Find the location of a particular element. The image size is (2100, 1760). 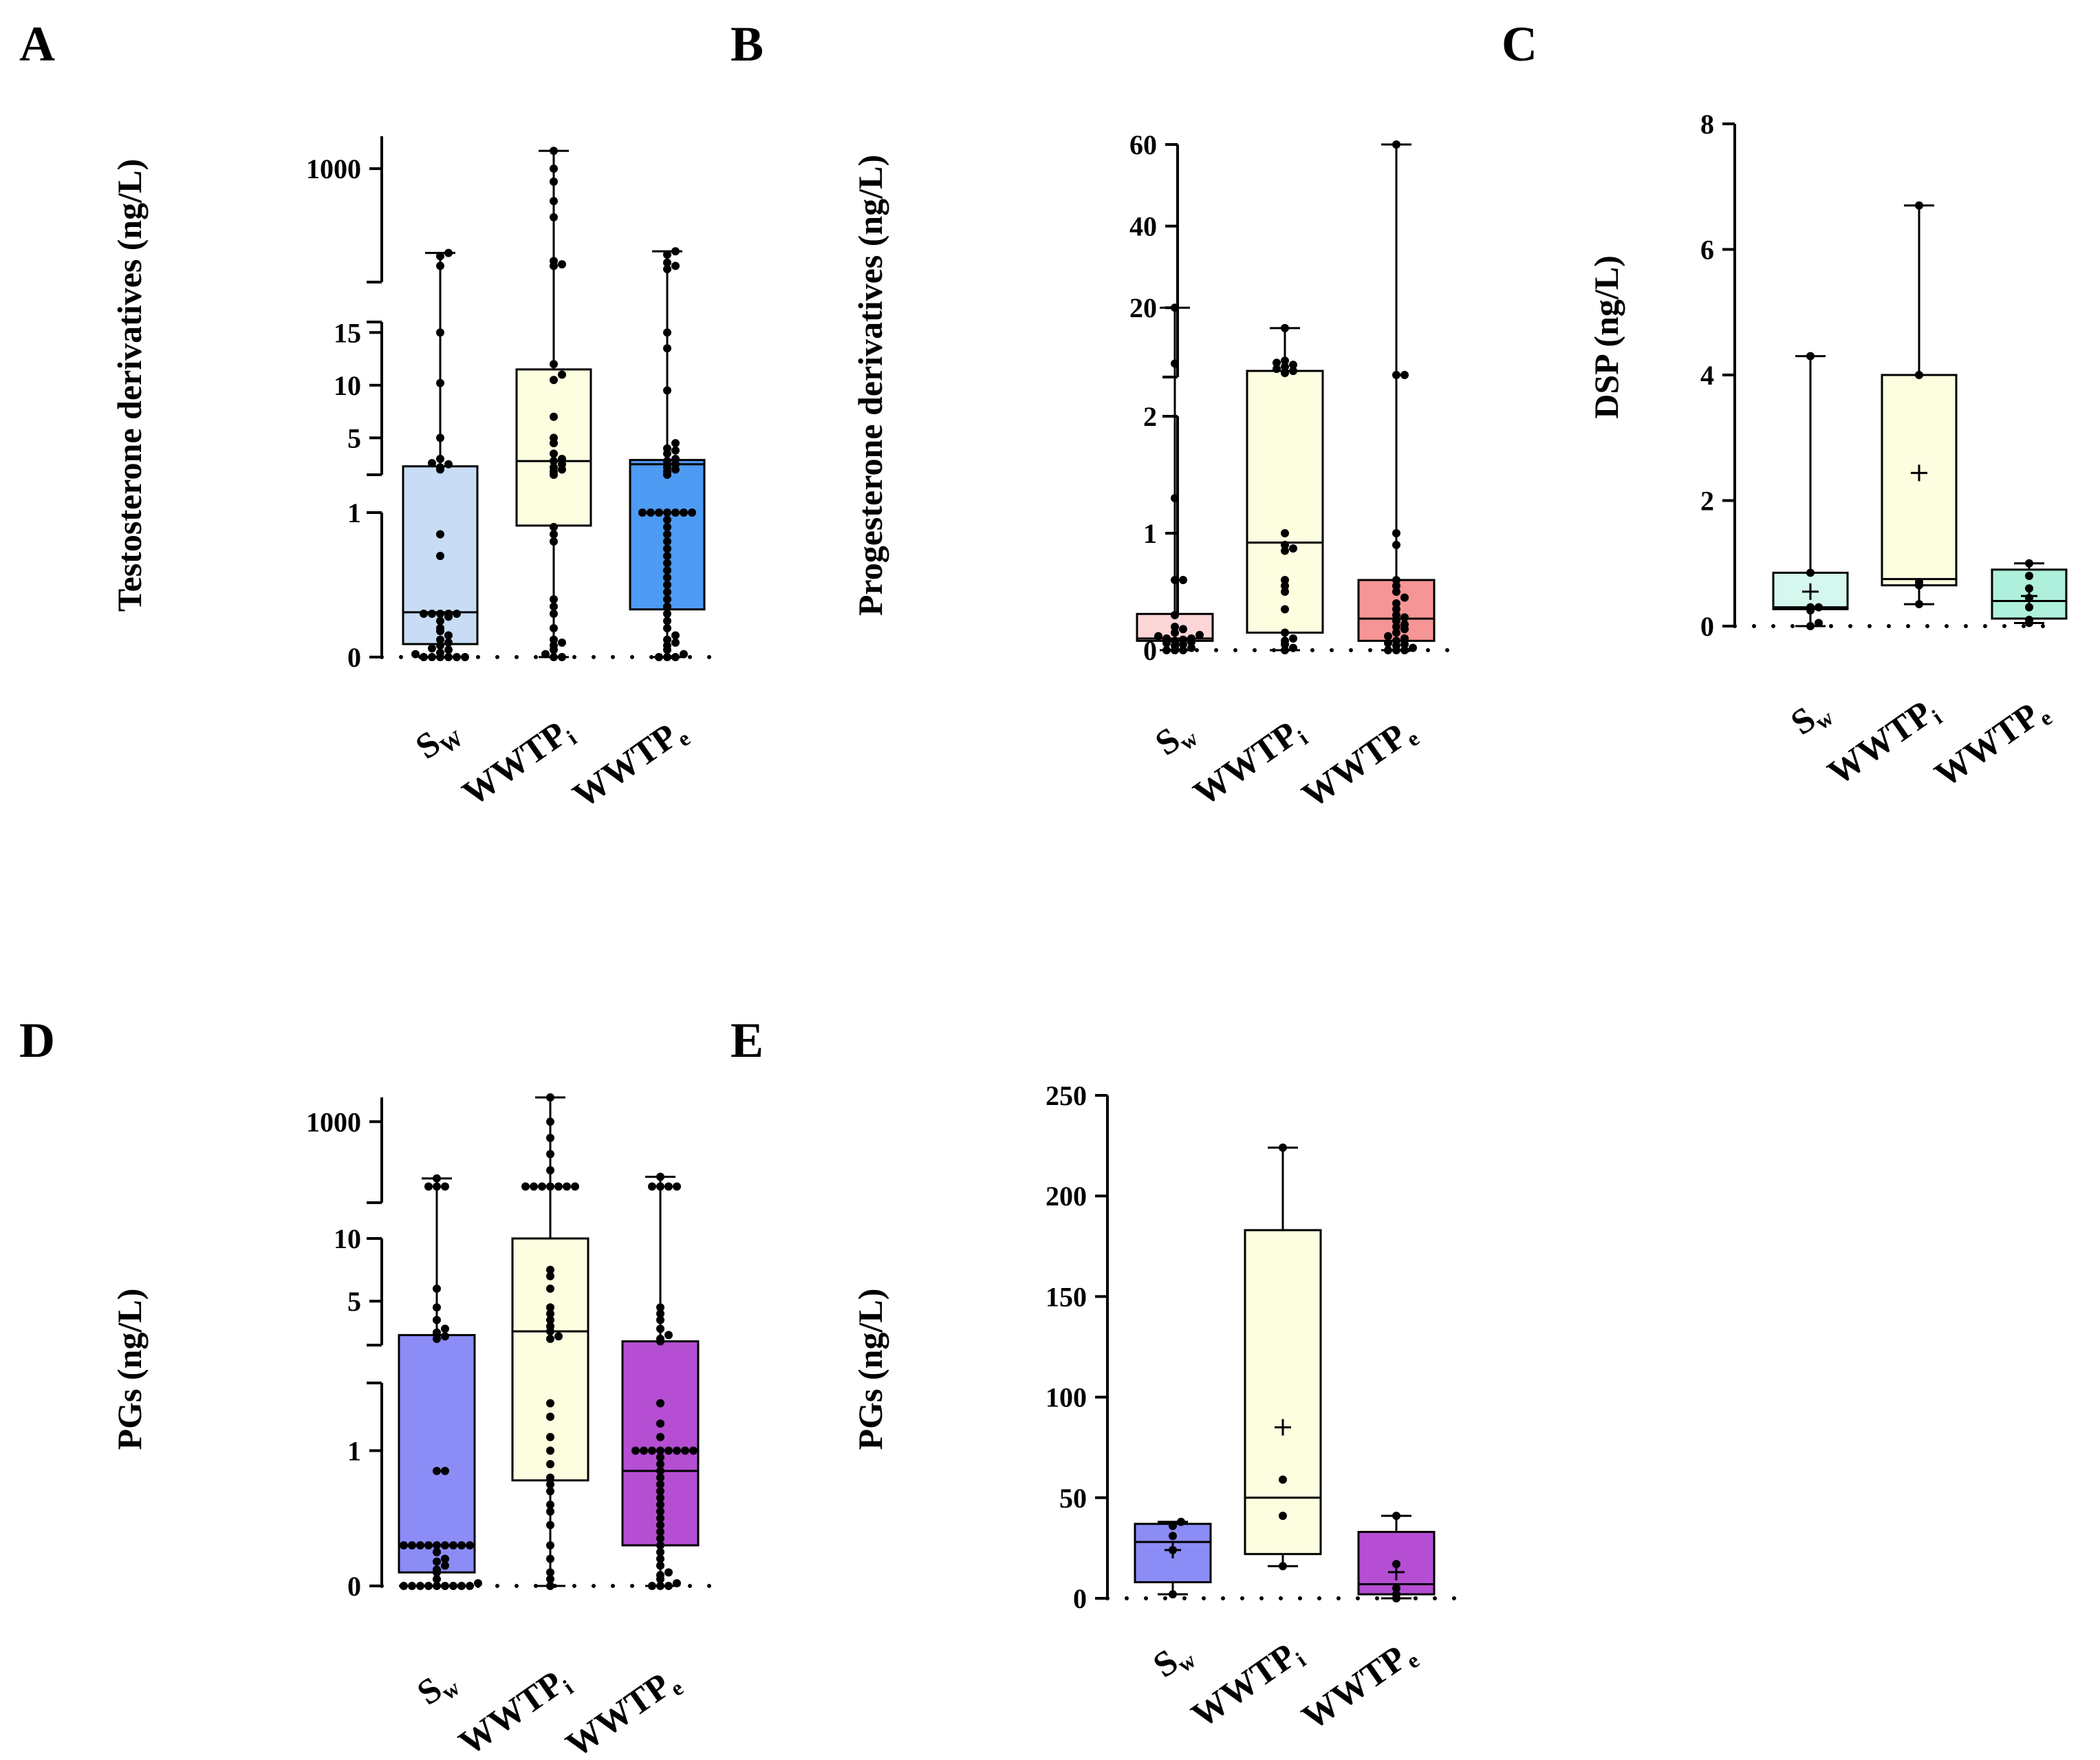

panel-e-category-label-1: WWTPi is located at coordinates (1247, 1686).